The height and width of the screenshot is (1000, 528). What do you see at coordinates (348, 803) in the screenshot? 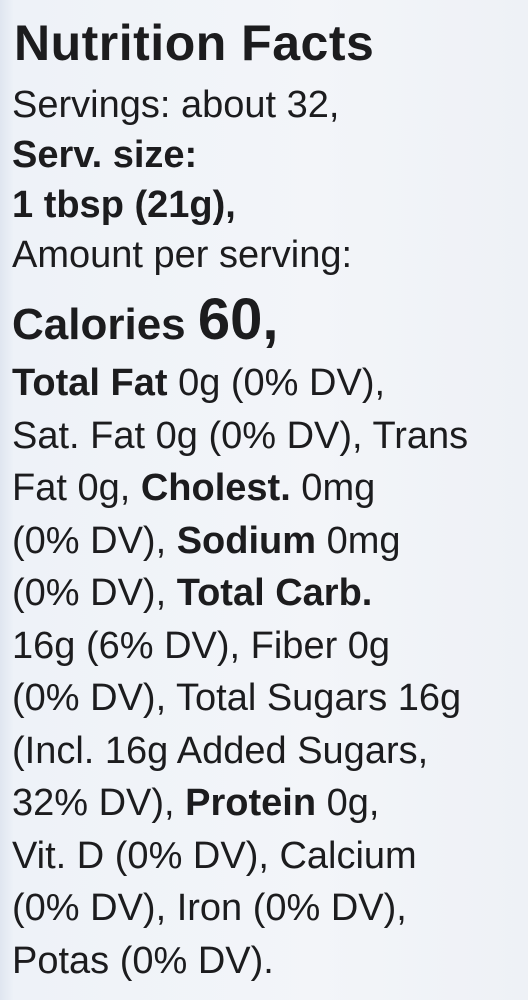
I see `label-text: 0g,` at bounding box center [348, 803].